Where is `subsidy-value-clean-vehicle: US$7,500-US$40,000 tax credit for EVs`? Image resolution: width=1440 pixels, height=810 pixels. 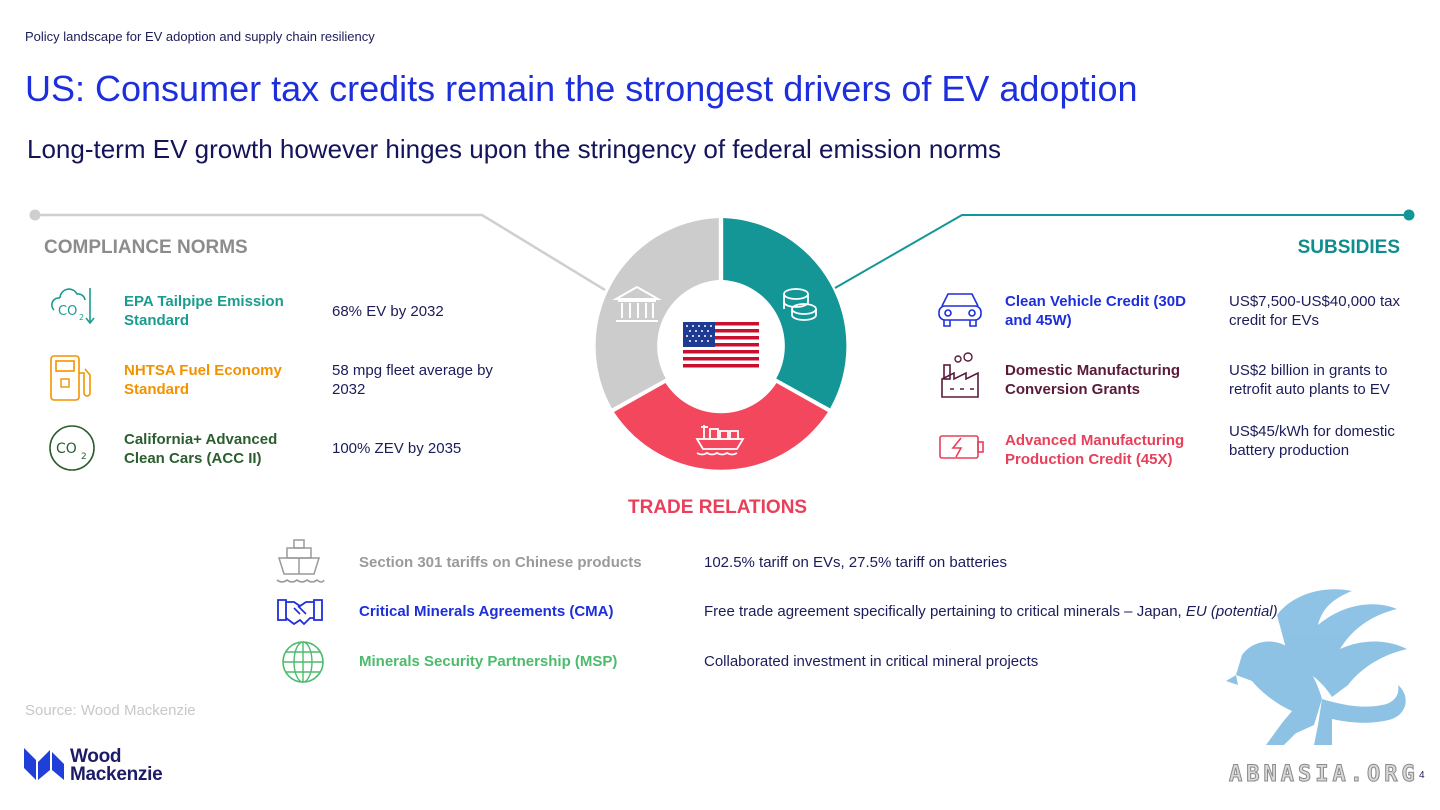
subsidy-value-clean-vehicle: US$7,500-US$40,000 tax credit for EVs is located at coordinates (1314, 311).